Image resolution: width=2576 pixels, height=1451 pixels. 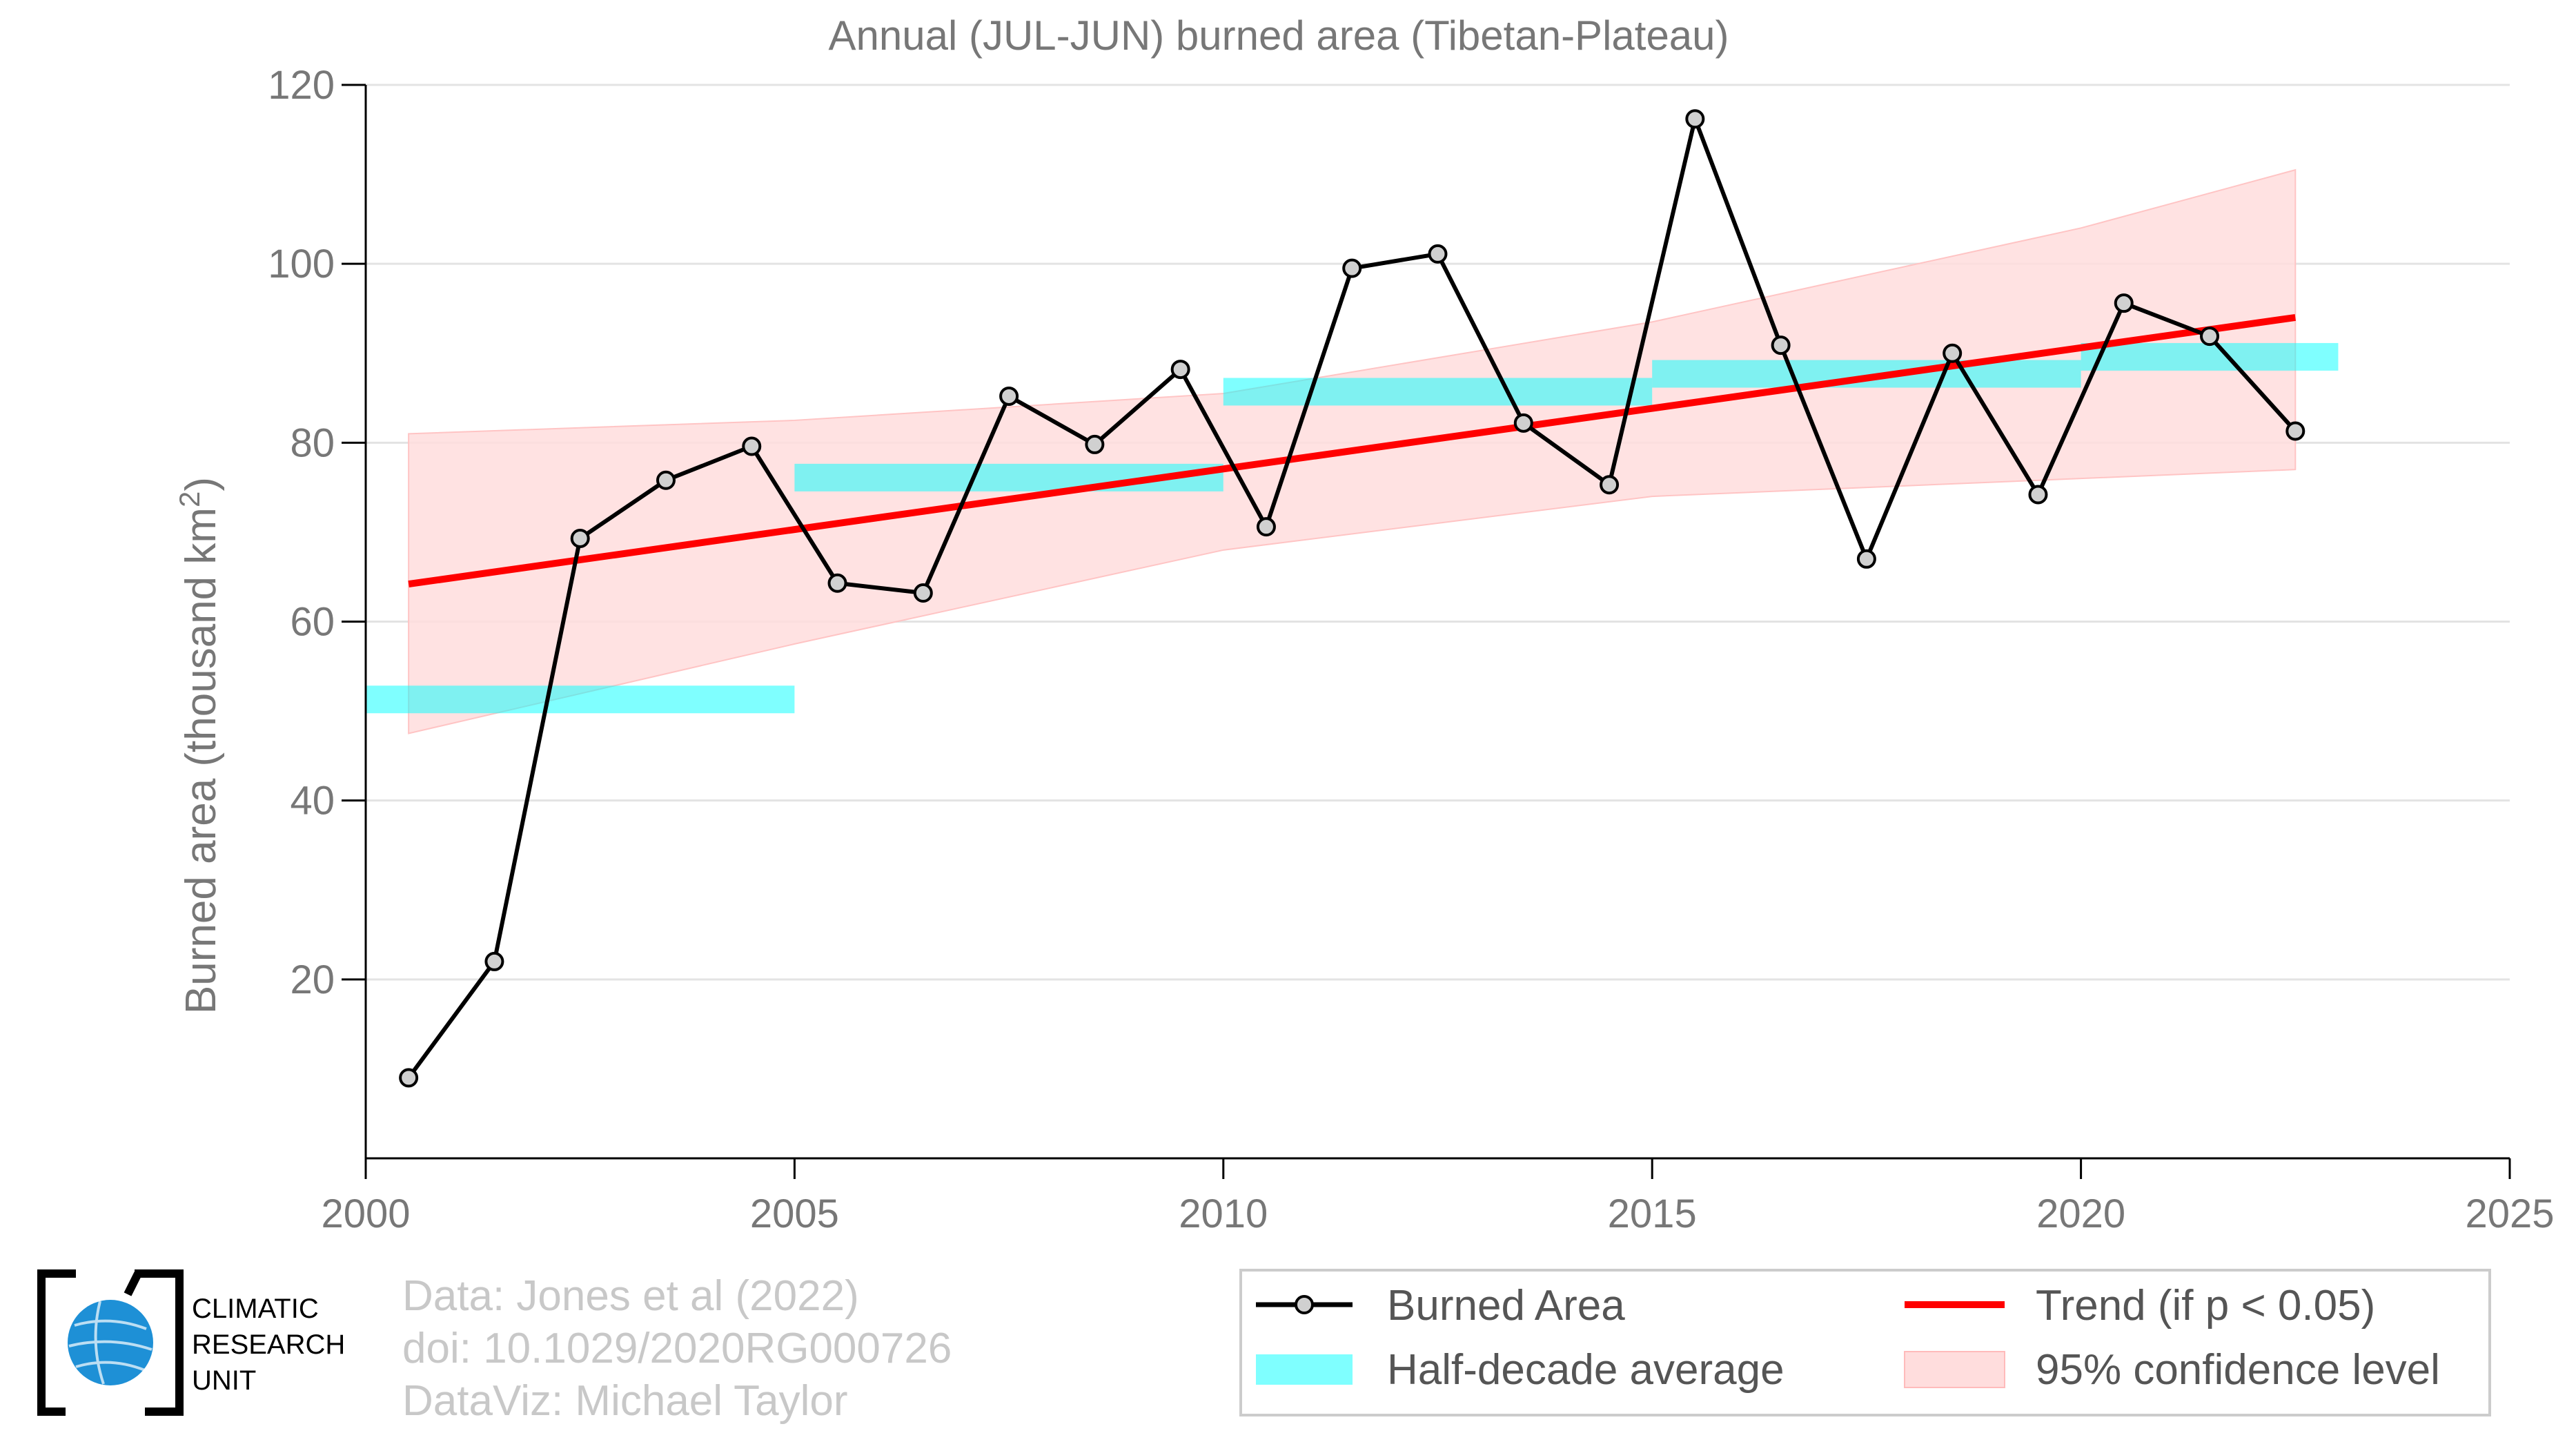 I want to click on burned-area-point-2003.5, so click(x=666, y=480).